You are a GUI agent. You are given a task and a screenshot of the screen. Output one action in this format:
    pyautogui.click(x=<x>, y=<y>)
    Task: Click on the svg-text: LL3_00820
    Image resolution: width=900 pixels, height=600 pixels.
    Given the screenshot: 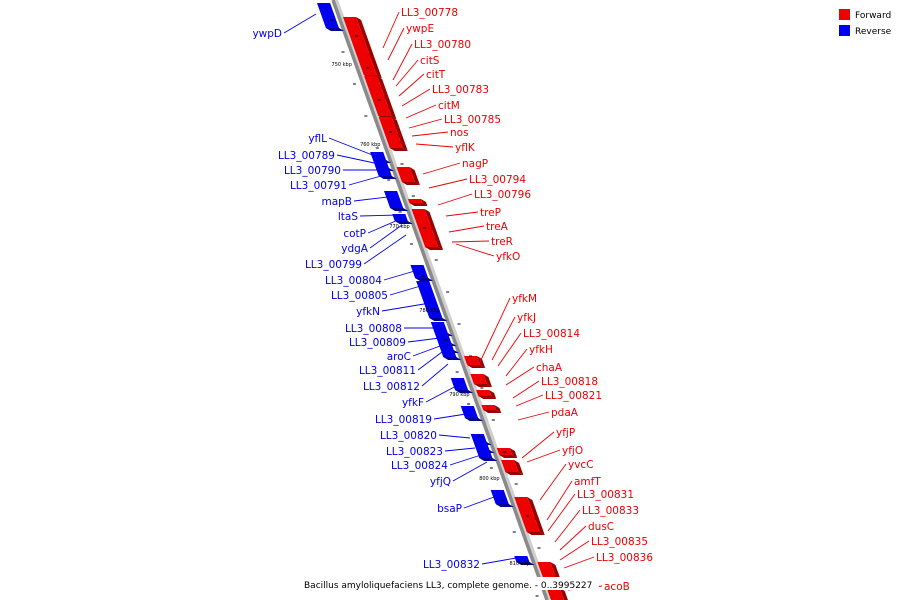 What is the action you would take?
    pyautogui.click(x=408, y=436)
    